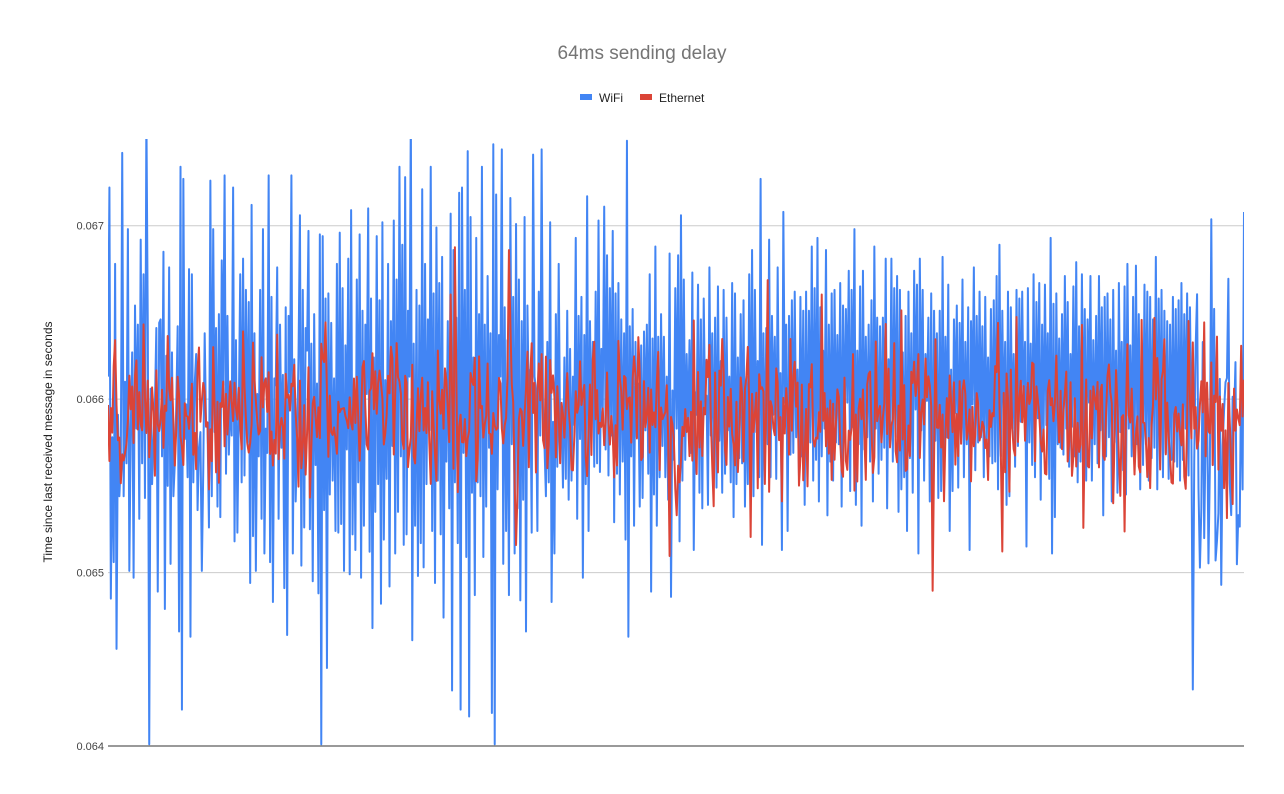  What do you see at coordinates (646, 97) in the screenshot?
I see `legend-swatch-ethernet` at bounding box center [646, 97].